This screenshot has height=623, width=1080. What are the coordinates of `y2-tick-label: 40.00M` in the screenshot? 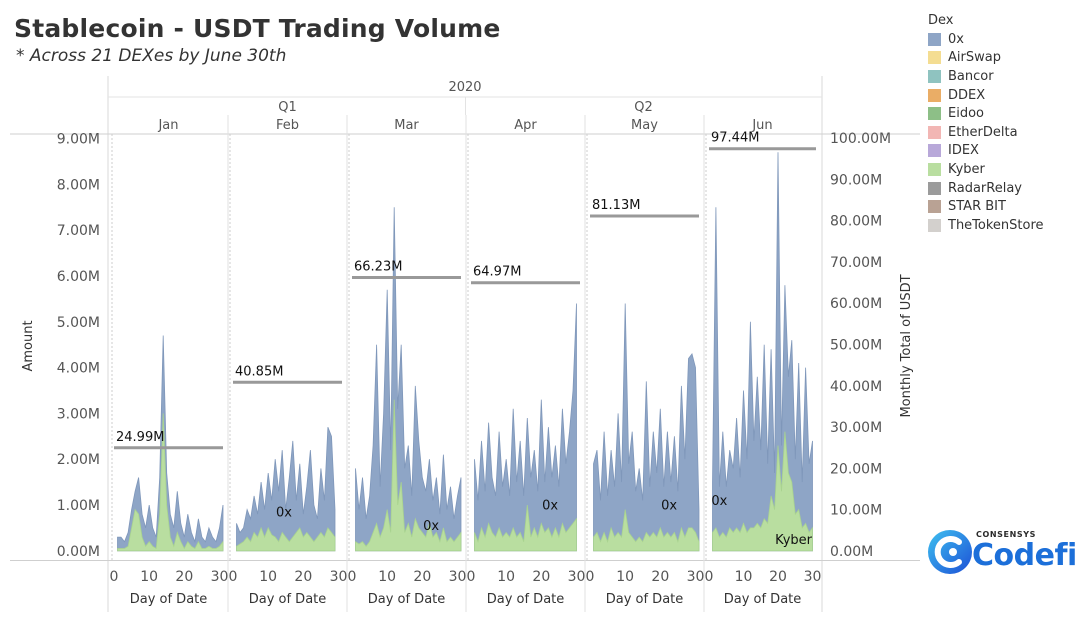 It's located at (856, 387).